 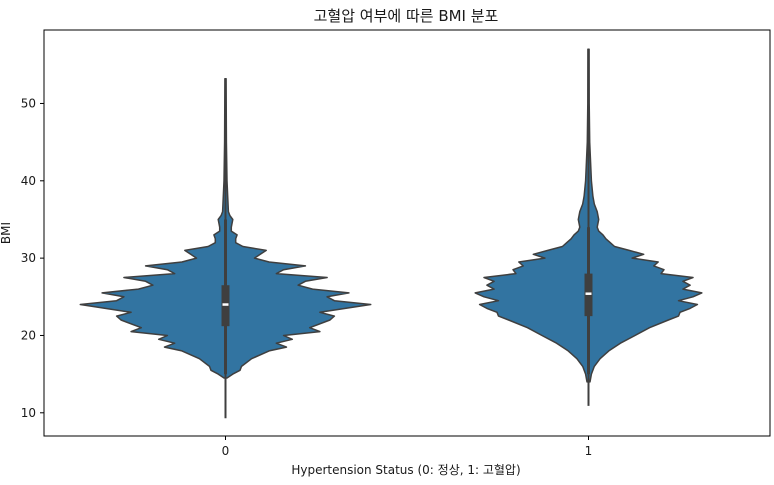 What do you see at coordinates (6, 233) in the screenshot?
I see `y-axis-label: BMI` at bounding box center [6, 233].